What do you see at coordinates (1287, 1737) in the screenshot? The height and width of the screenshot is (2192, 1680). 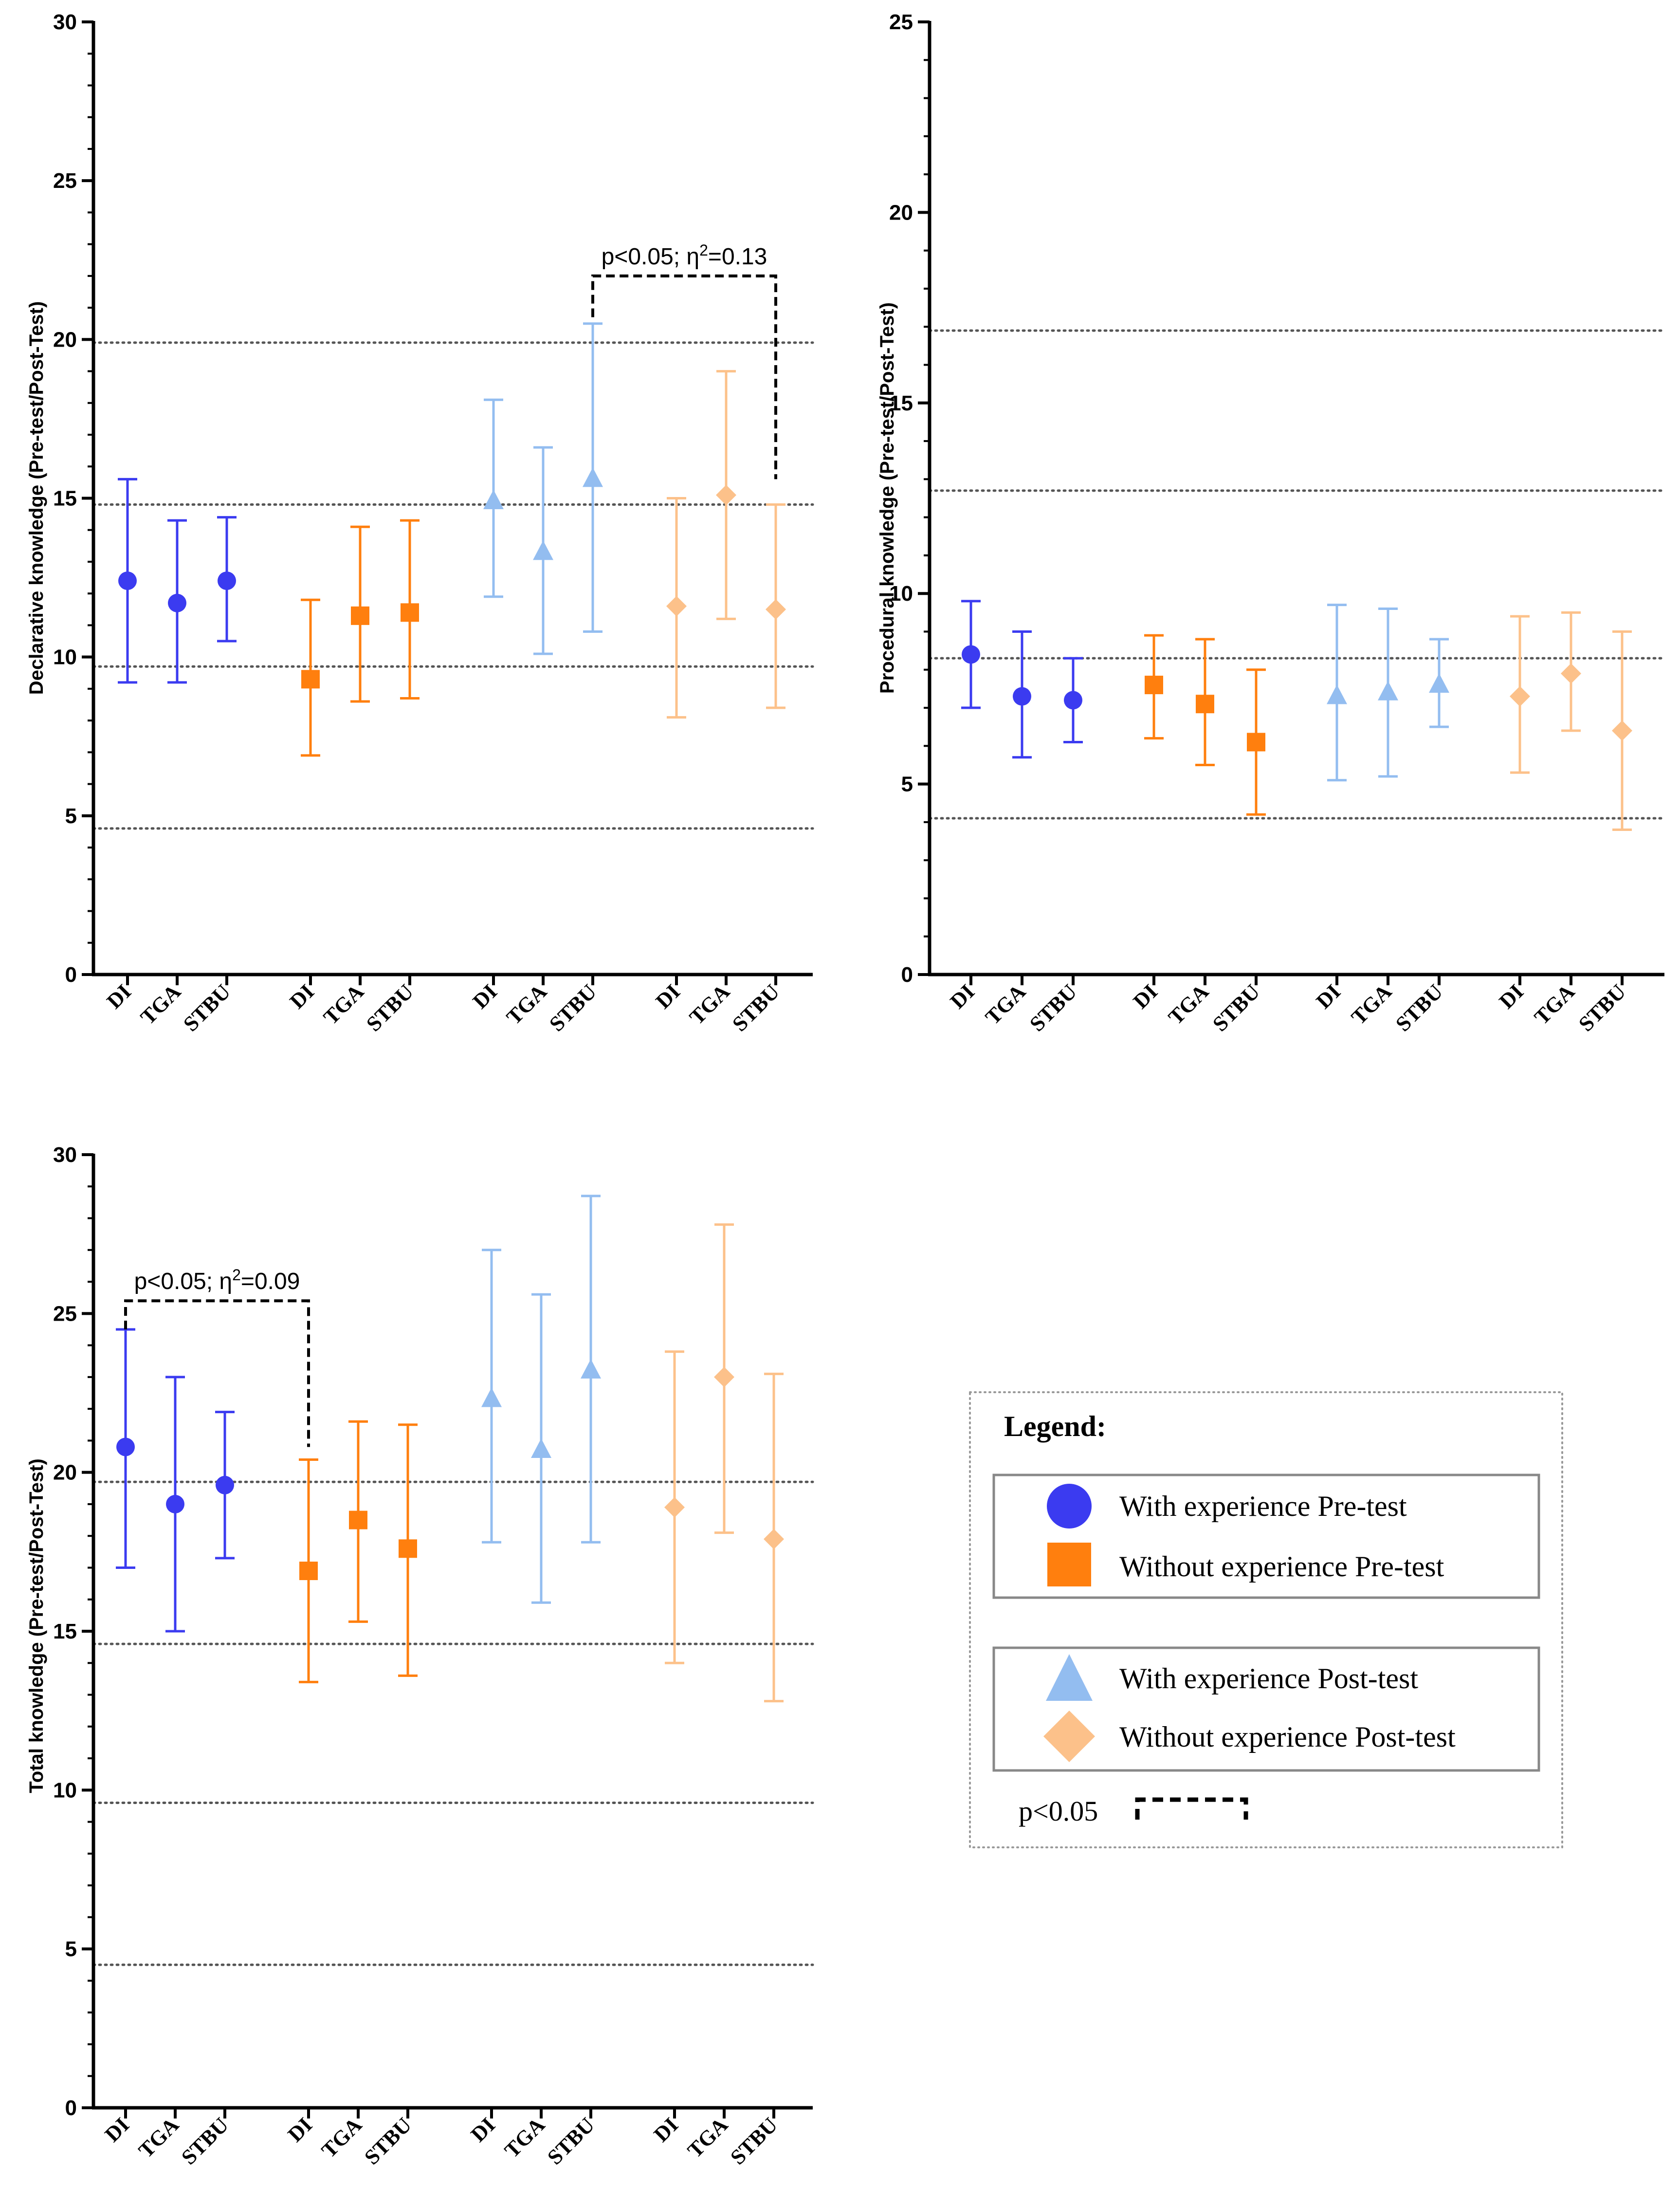 I see `legend-label-without-post: Without experience Post-test` at bounding box center [1287, 1737].